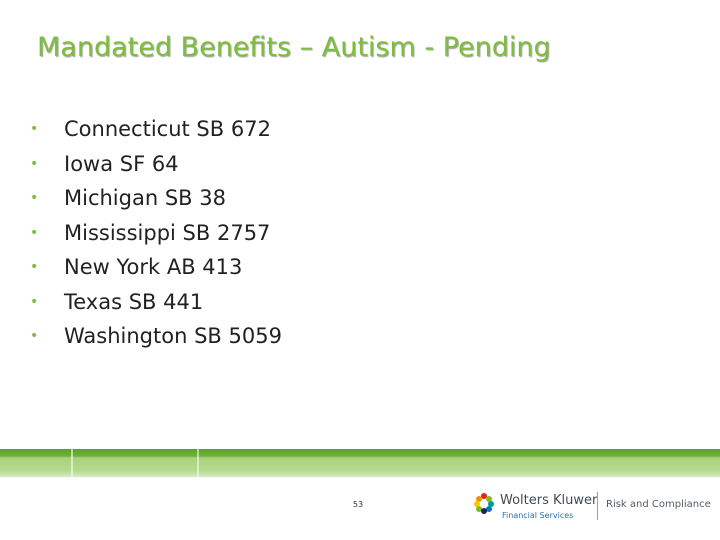 This screenshot has height=540, width=720. Describe the element at coordinates (358, 504) in the screenshot. I see `page-number: 53` at that location.